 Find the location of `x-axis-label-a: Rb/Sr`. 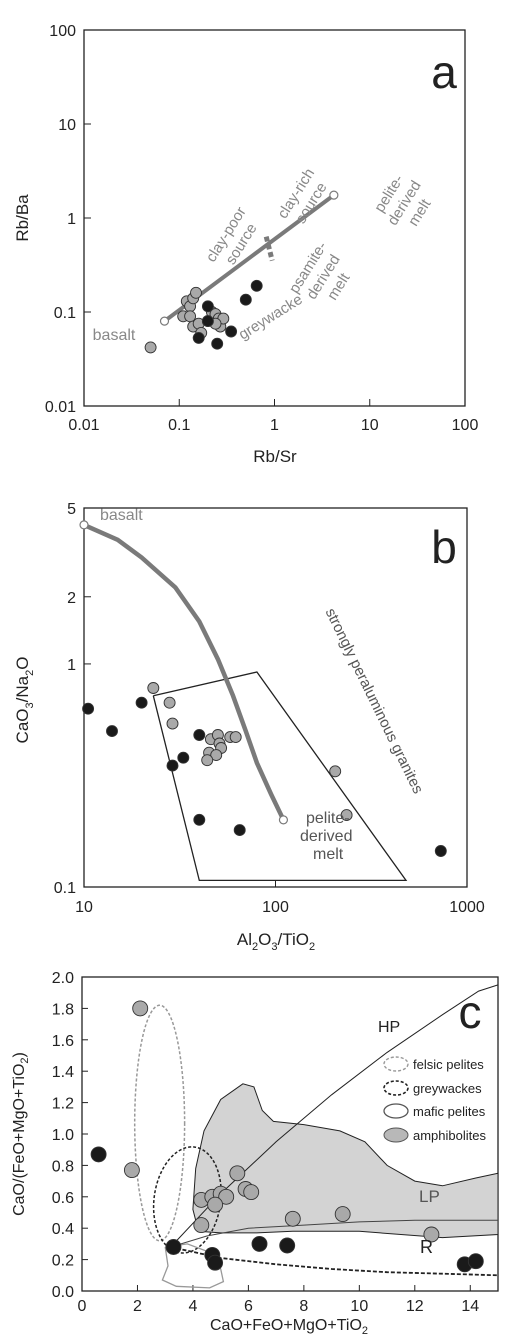

x-axis-label-a: Rb/Sr is located at coordinates (275, 456).